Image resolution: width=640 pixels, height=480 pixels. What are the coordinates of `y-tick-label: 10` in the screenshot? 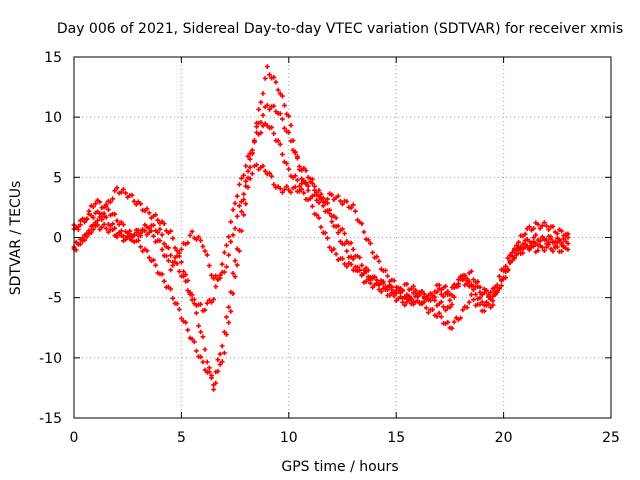 It's located at (53, 118).